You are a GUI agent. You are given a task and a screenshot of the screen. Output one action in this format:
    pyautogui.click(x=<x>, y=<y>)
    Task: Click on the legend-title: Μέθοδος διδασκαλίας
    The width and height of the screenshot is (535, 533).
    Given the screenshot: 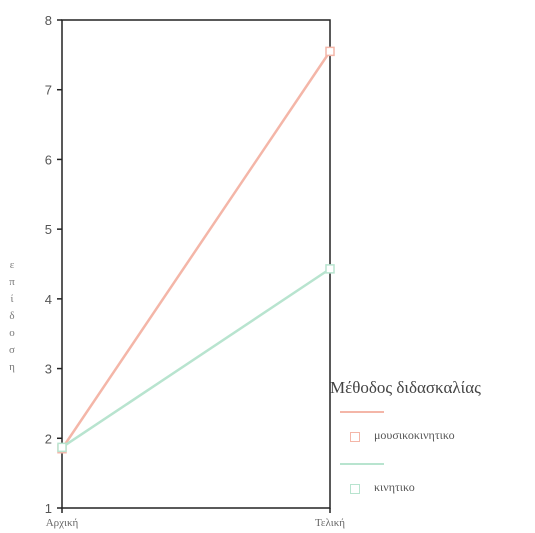 What is the action you would take?
    pyautogui.click(x=405, y=387)
    